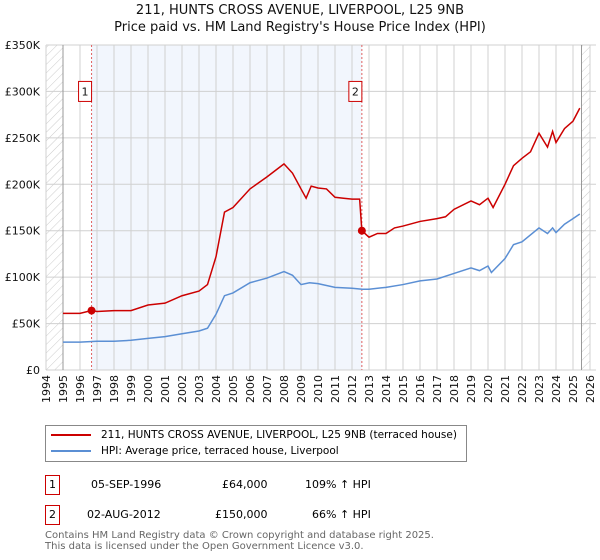 The width and height of the screenshot is (600, 560). What do you see at coordinates (52, 485) in the screenshot?
I see `sale-marker-badge: 1` at bounding box center [52, 485].